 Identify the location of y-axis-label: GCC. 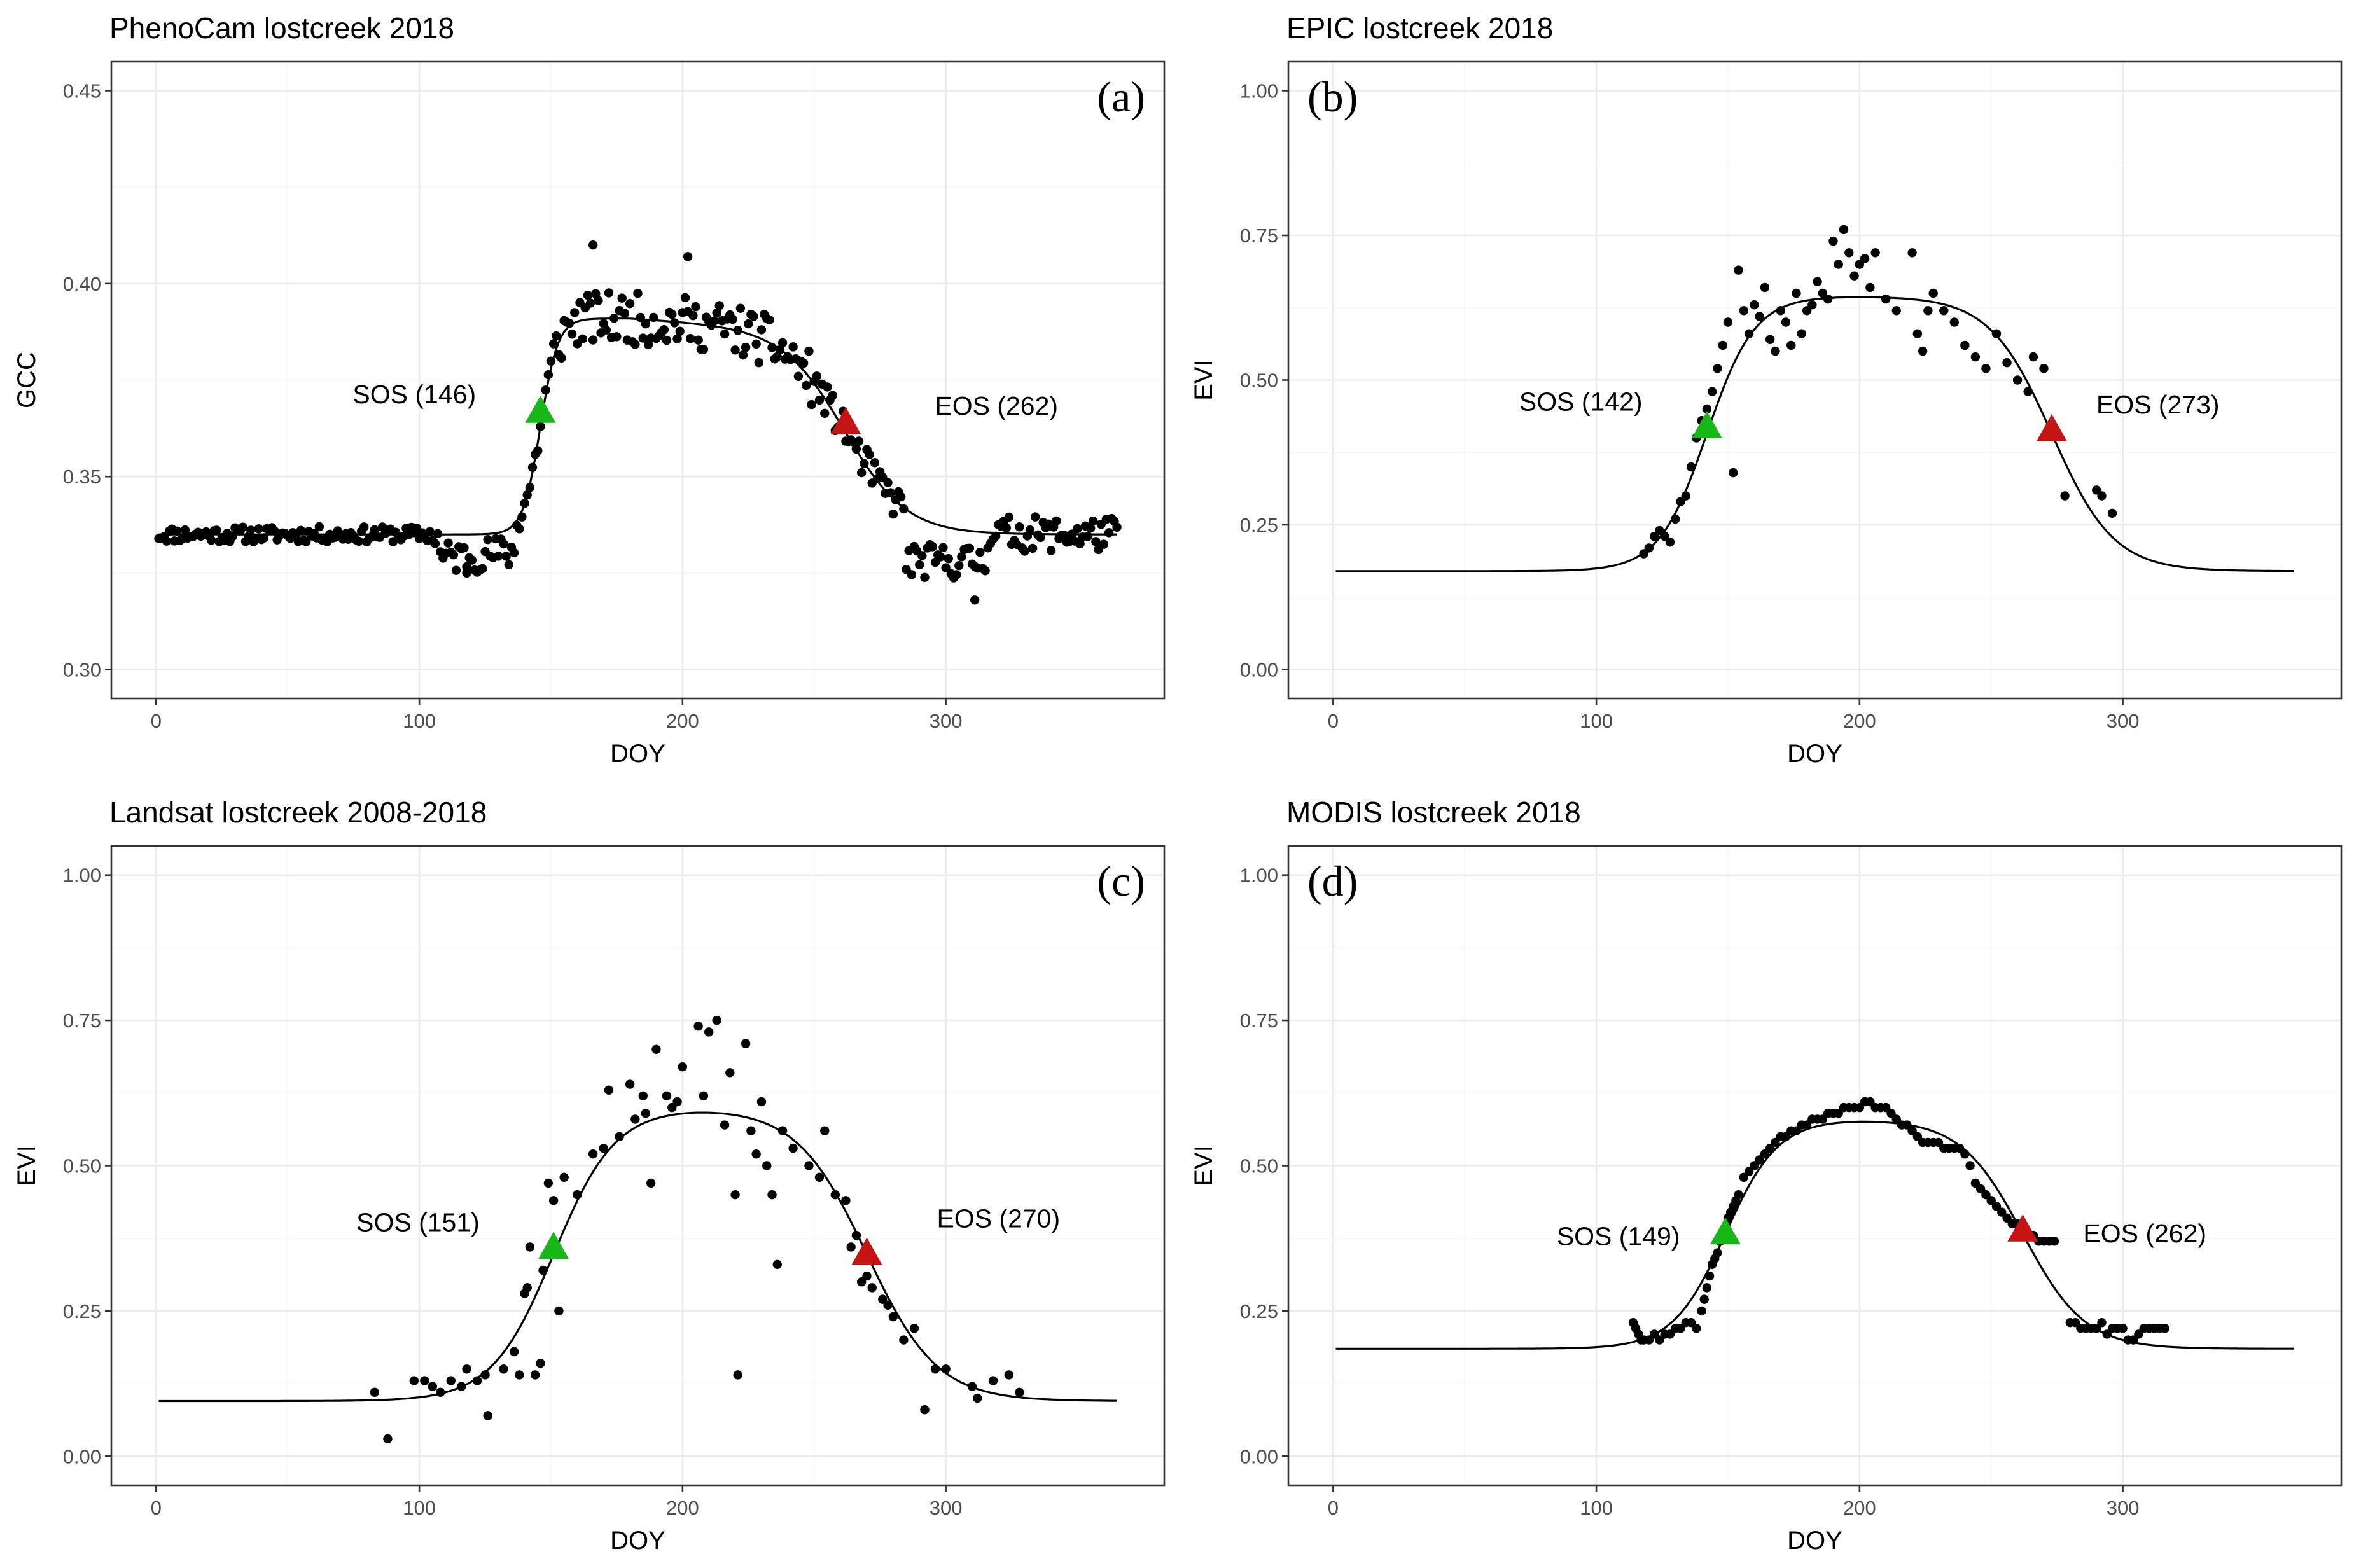
(27, 380).